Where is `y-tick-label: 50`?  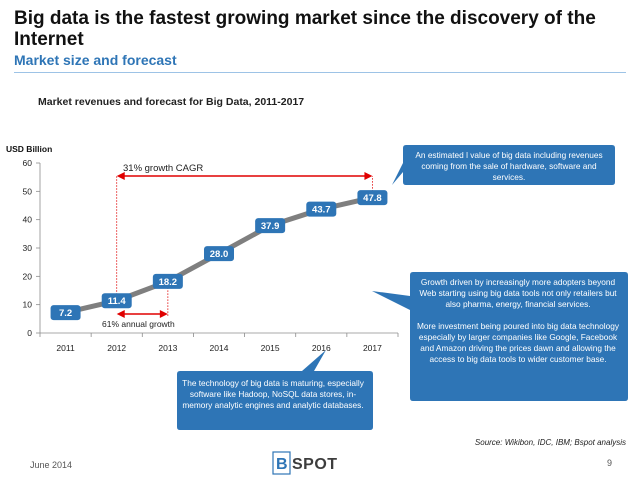
y-tick-label: 50 is located at coordinates (28, 191).